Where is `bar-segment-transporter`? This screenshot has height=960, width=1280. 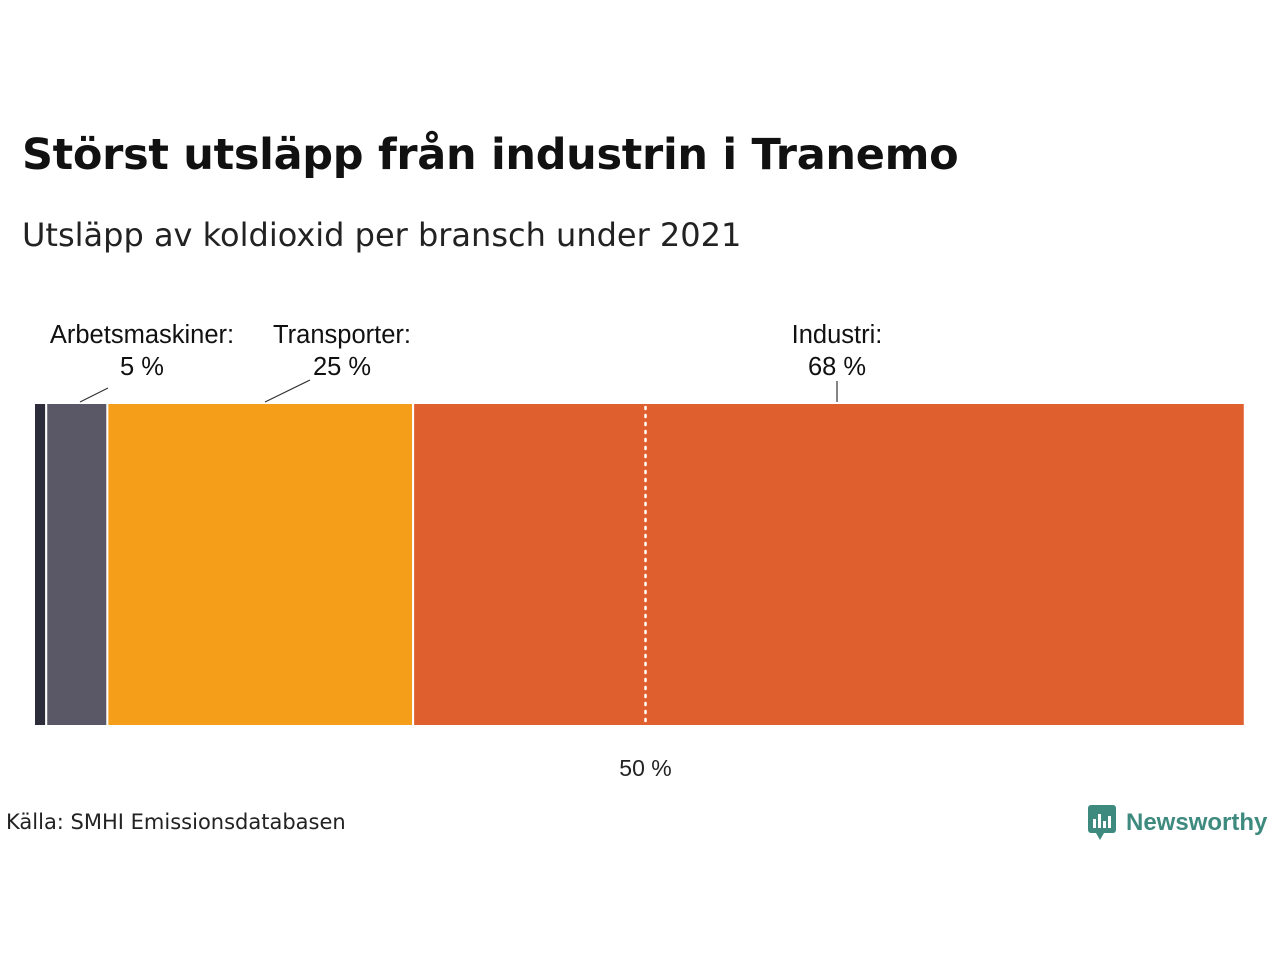 bar-segment-transporter is located at coordinates (260, 564).